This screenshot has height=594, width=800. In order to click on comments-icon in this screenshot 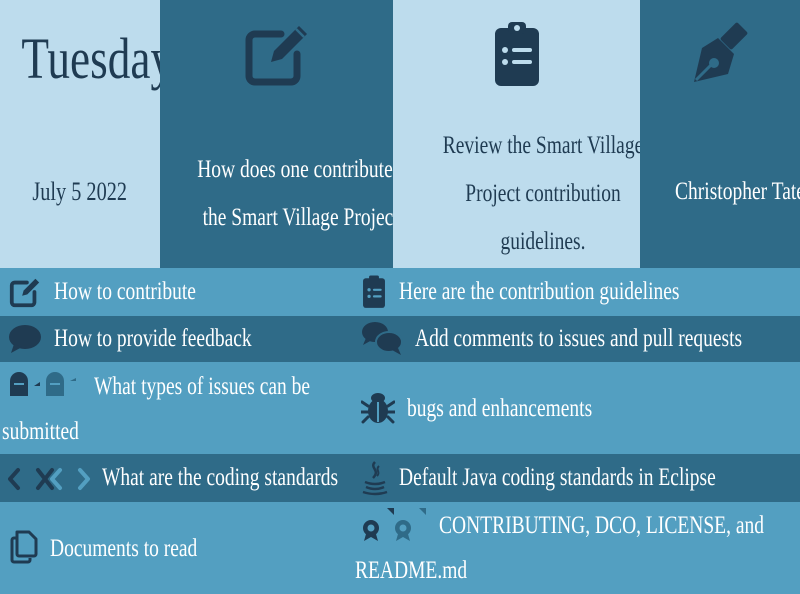, I will do `click(382, 338)`.